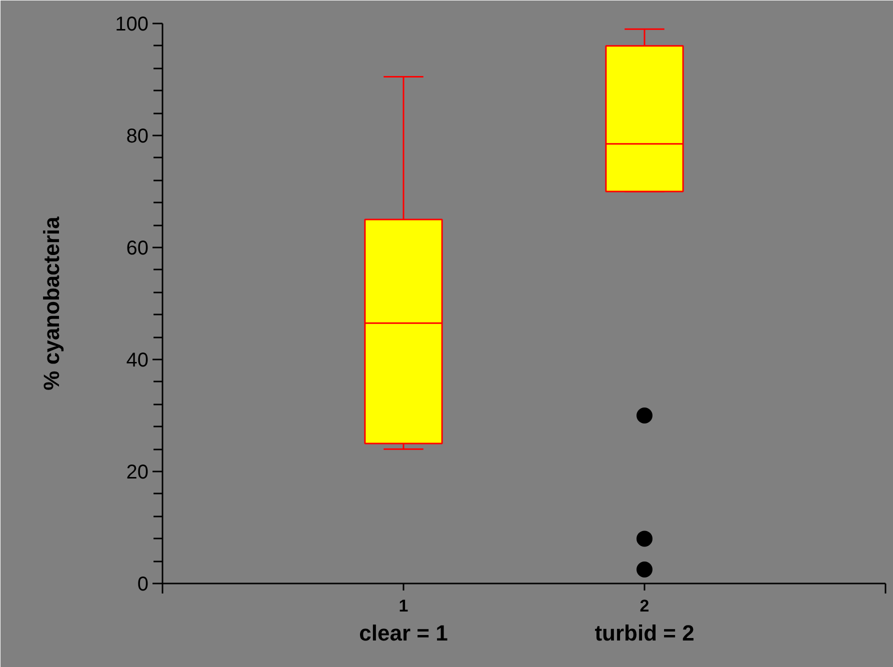 The image size is (893, 667). I want to click on y-tick-label: 0, so click(142, 585).